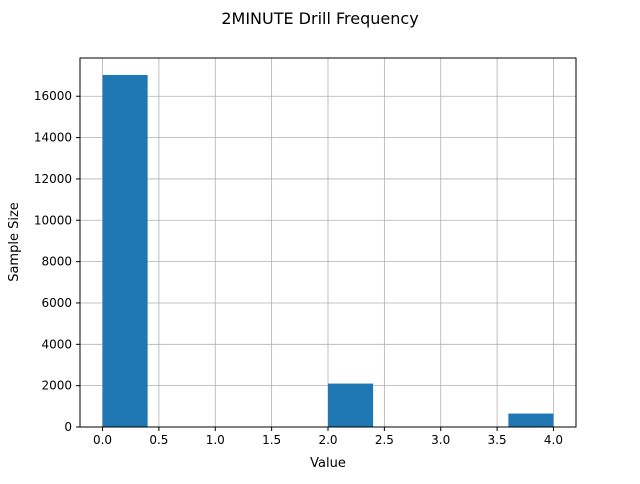 This screenshot has height=484, width=640. I want to click on x-tick-label: 2.0, so click(327, 440).